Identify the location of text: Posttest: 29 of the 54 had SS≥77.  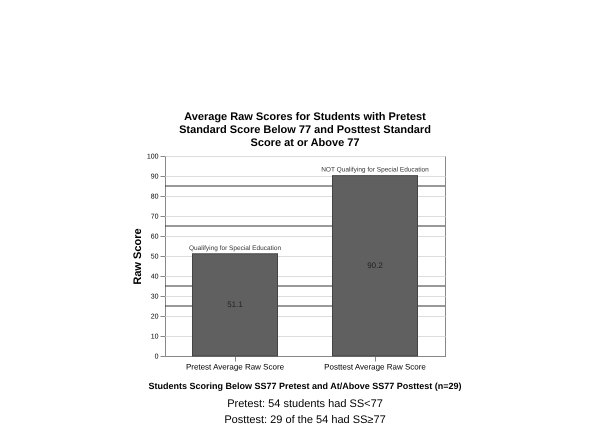
(305, 420).